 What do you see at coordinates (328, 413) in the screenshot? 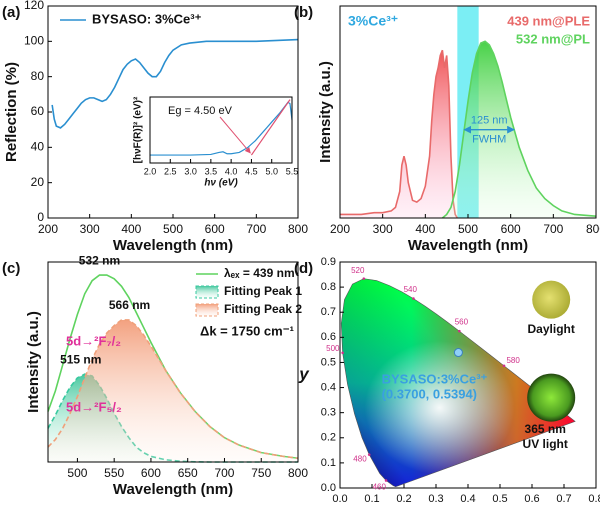
I see `y-tick-label: 0.3` at bounding box center [328, 413].